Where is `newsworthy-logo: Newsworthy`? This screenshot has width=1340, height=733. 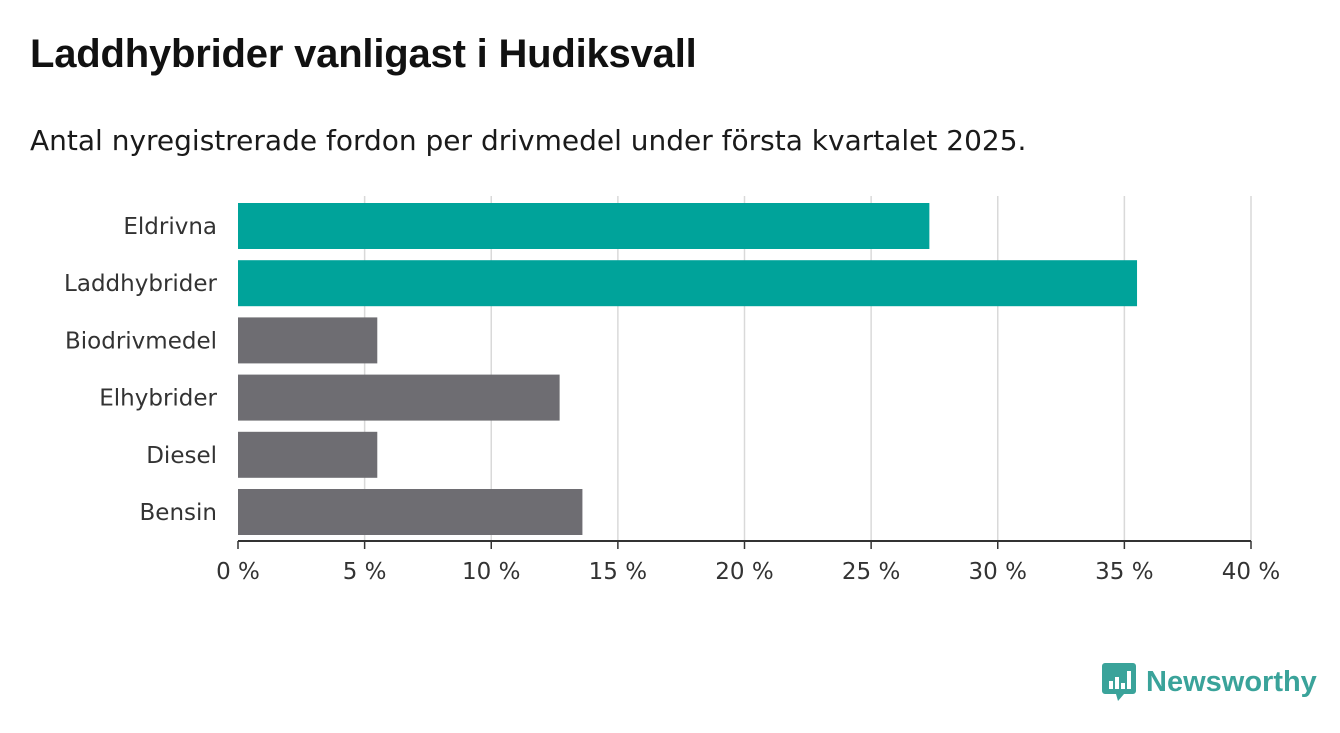 newsworthy-logo: Newsworthy is located at coordinates (1209, 682).